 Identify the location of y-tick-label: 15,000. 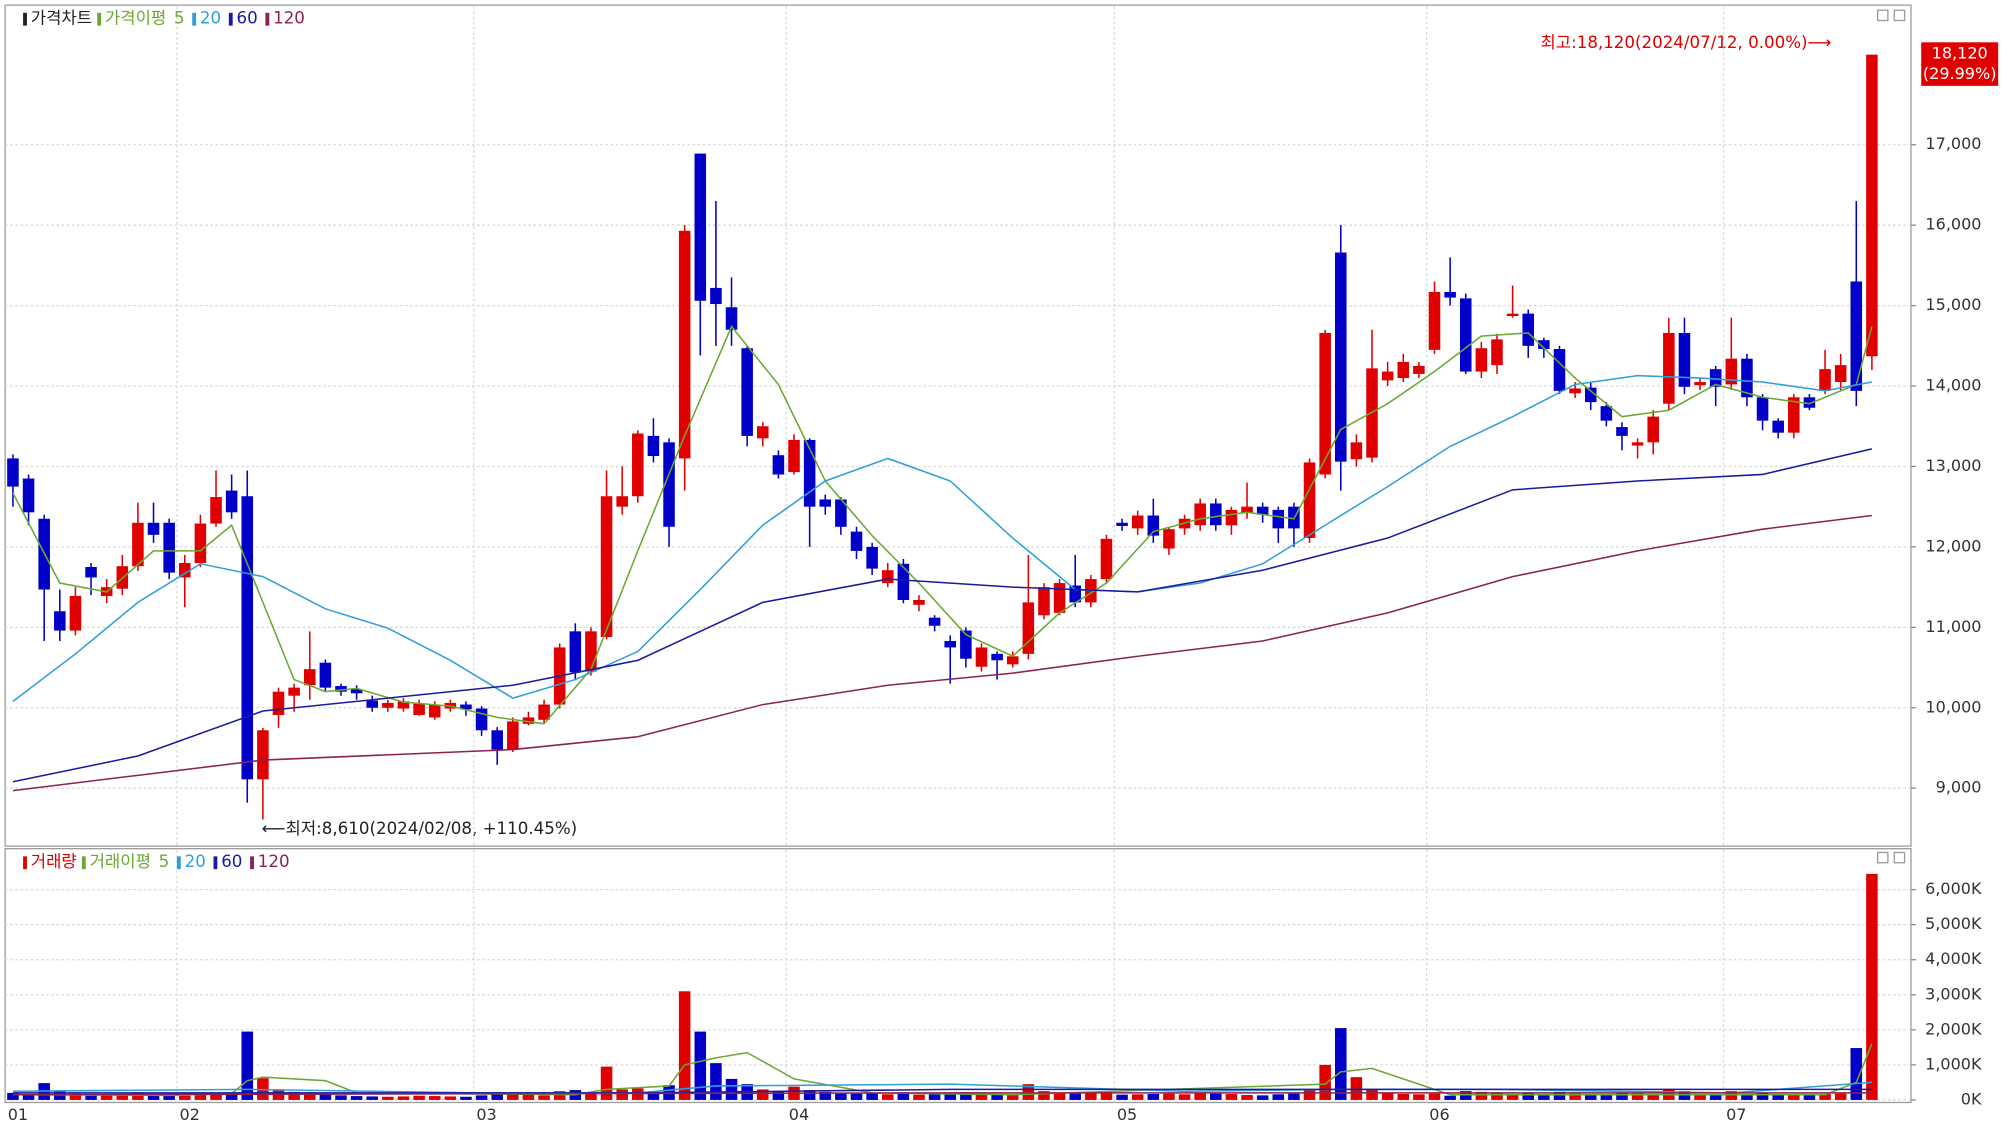
(1953, 304).